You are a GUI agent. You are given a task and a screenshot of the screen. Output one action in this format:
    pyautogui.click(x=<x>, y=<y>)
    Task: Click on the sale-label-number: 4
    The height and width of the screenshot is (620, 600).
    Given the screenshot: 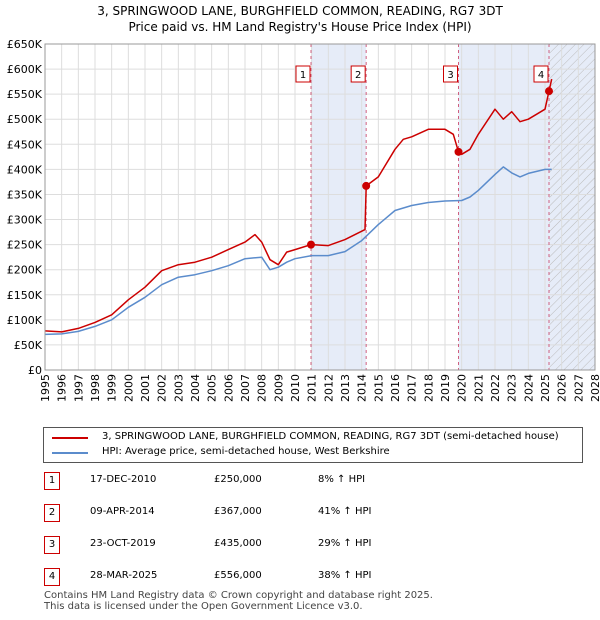 What is the action you would take?
    pyautogui.click(x=541, y=75)
    